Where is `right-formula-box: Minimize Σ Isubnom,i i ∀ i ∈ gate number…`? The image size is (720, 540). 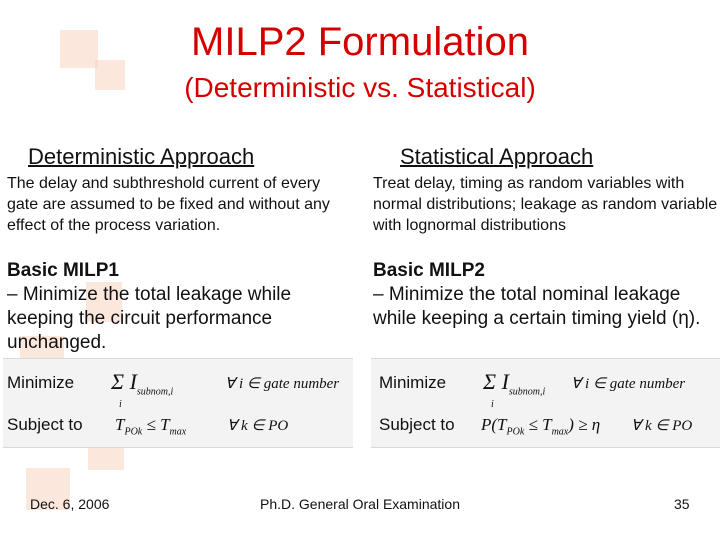 right-formula-box: Minimize Σ Isubnom,i i ∀ i ∈ gate number… is located at coordinates (545, 403).